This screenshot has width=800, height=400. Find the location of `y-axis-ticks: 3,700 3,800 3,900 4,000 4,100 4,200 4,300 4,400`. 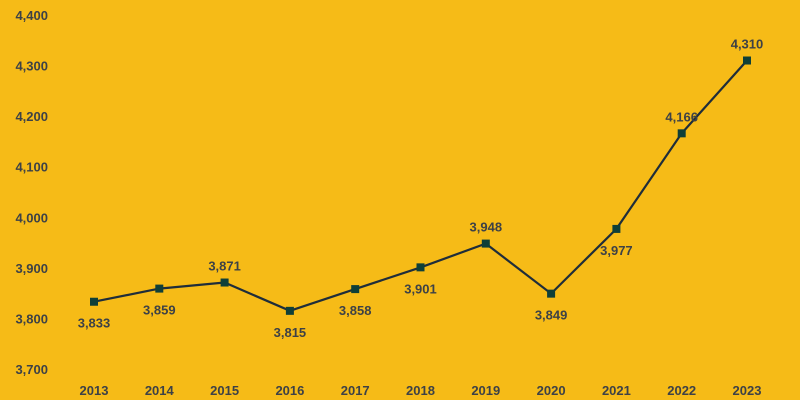

y-axis-ticks: 3,700 3,800 3,900 4,000 4,100 4,200 4,300 4,400 is located at coordinates (31, 192).